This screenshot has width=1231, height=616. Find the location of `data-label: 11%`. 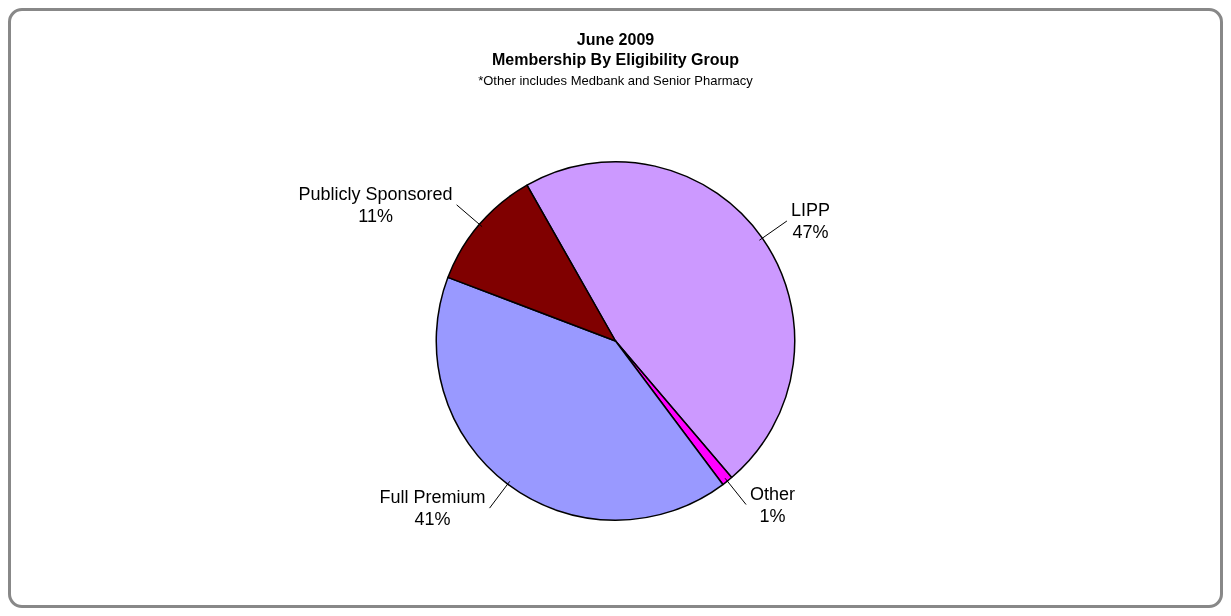

data-label: 11% is located at coordinates (375, 215).